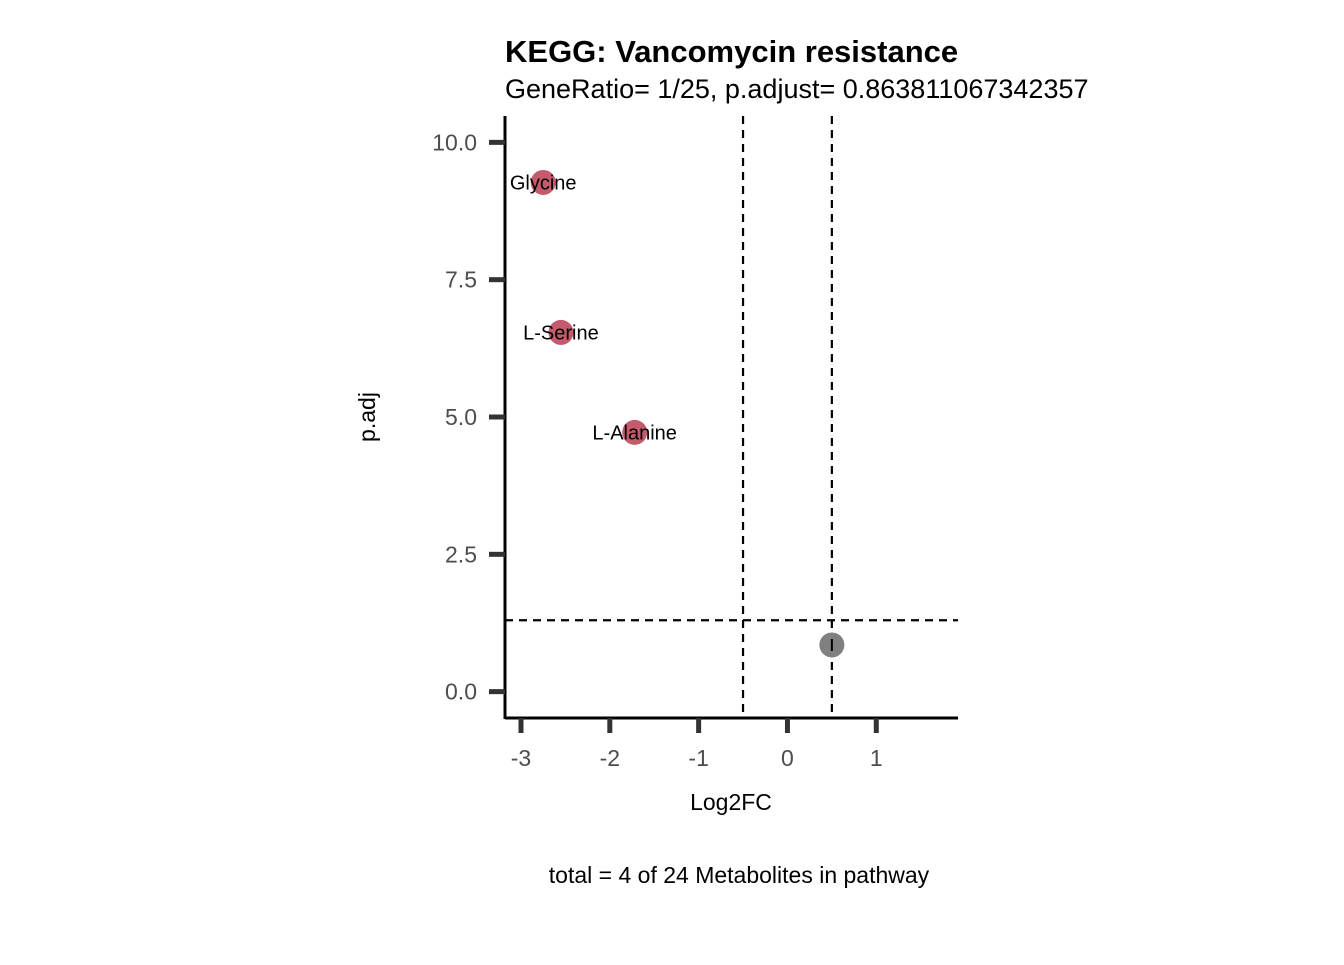  What do you see at coordinates (697, 744) in the screenshot?
I see `x-axis-ticks: -3 -2 -1 0 1` at bounding box center [697, 744].